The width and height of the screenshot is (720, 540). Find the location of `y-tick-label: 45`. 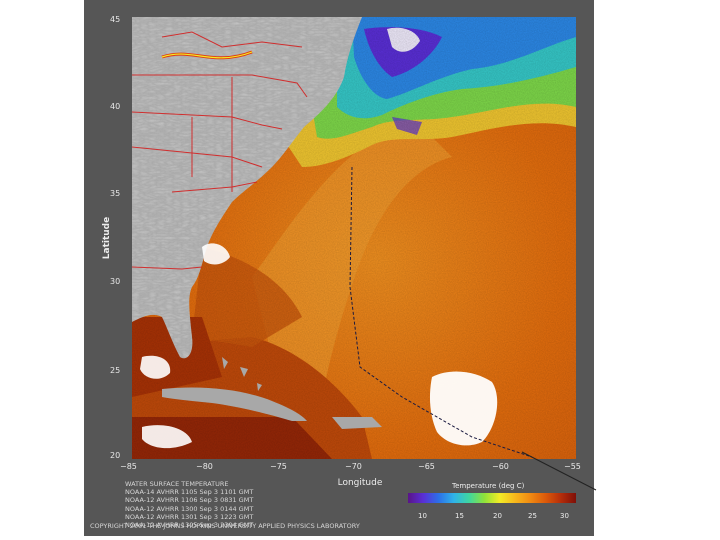

y-tick-label: 45 is located at coordinates (115, 19).